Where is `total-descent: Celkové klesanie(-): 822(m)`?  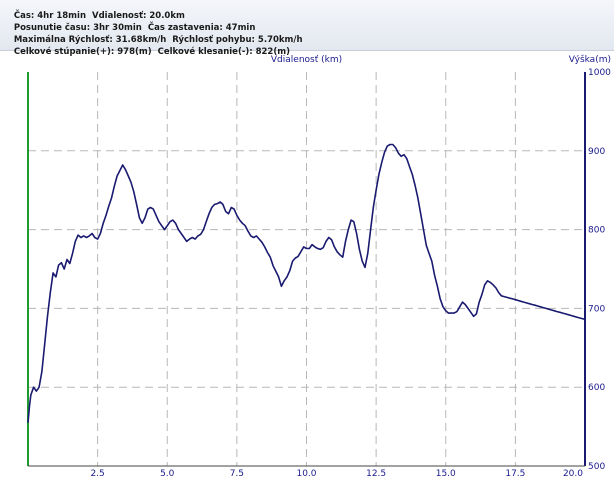 total-descent: Celkové klesanie(-): 822(m) is located at coordinates (223, 52).